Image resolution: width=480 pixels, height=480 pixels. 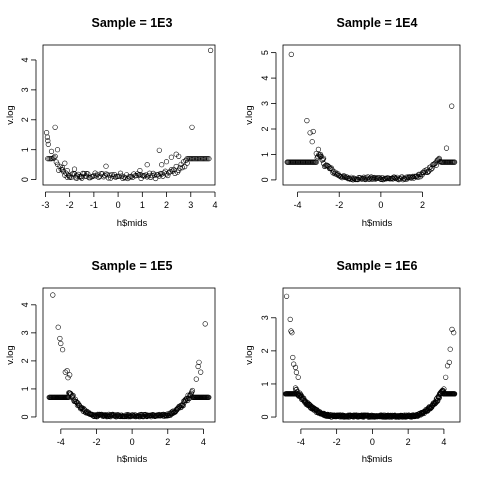 What do you see at coordinates (132, 459) in the screenshot?
I see `x-axis-label: h$mids` at bounding box center [132, 459].